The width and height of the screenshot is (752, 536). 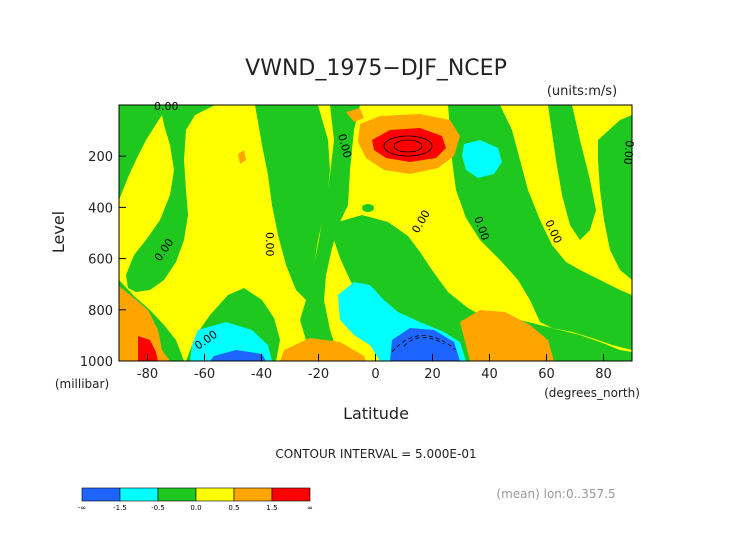 What do you see at coordinates (482, 159) in the screenshot?
I see `field-cyan-upper-nh` at bounding box center [482, 159].